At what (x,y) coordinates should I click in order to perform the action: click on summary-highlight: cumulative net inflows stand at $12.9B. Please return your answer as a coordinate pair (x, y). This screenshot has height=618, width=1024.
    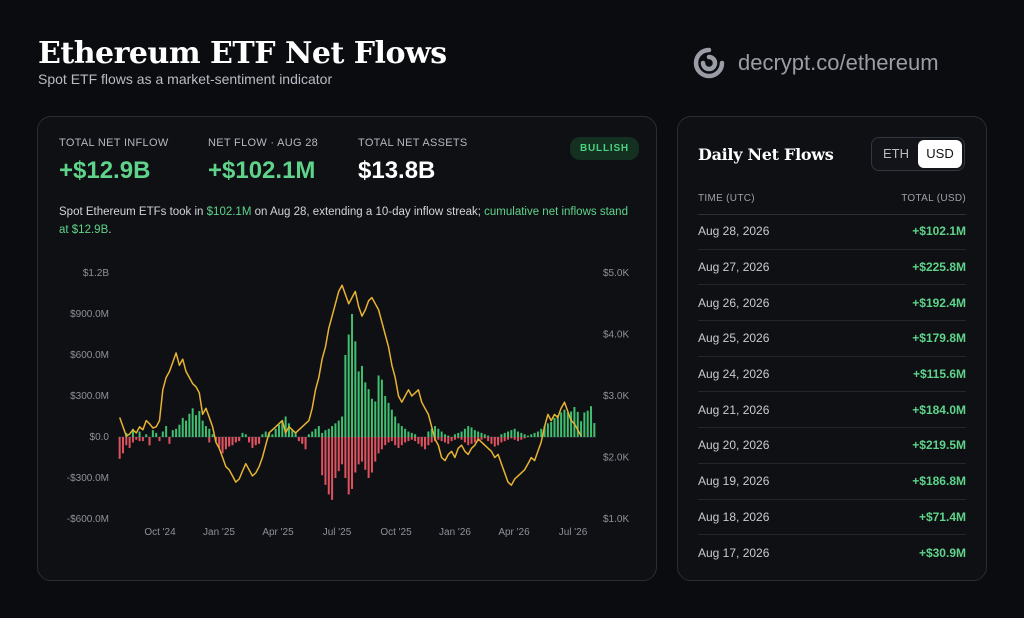
    Looking at the image, I should click on (343, 221).